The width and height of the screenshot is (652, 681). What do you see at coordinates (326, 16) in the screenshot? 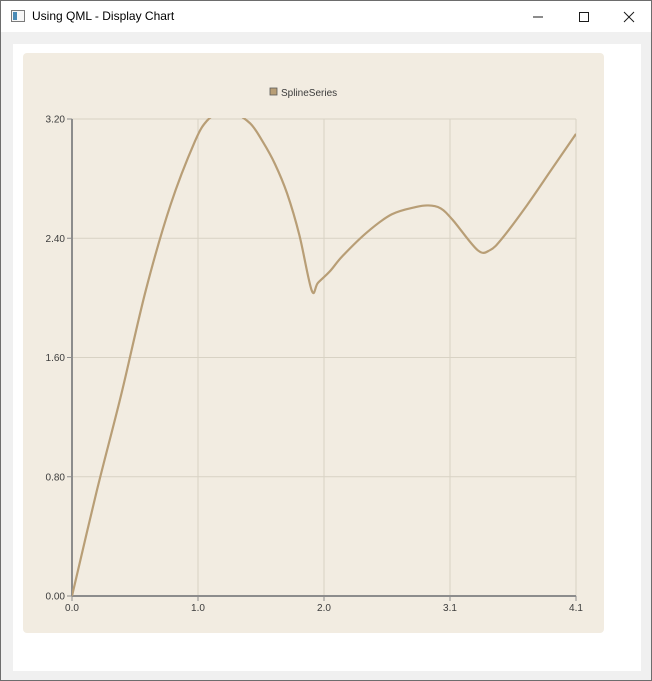
I see `title-bar: Using QML - Display Chart` at bounding box center [326, 16].